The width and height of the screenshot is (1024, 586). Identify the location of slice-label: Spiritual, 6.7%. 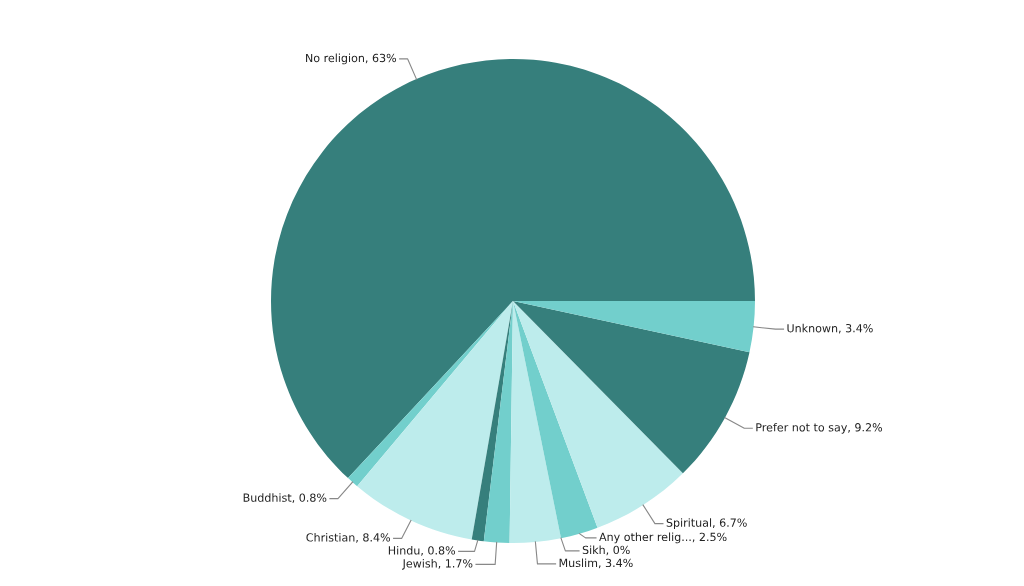
(706, 523).